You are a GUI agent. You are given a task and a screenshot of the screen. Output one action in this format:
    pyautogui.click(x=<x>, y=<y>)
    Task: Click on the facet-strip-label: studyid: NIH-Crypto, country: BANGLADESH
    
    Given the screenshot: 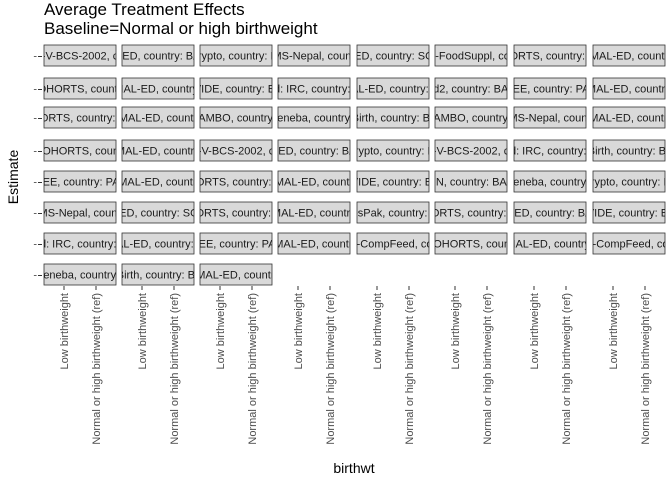 What is the action you would take?
    pyautogui.click(x=236, y=57)
    